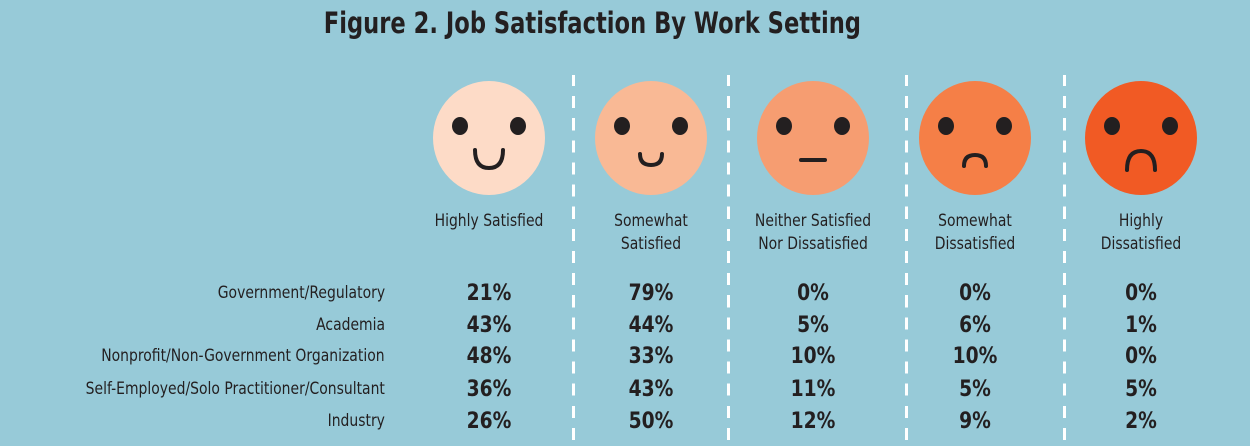 Image resolution: width=1250 pixels, height=446 pixels. Describe the element at coordinates (489, 138) in the screenshot. I see `big-smile-face-icon` at that location.